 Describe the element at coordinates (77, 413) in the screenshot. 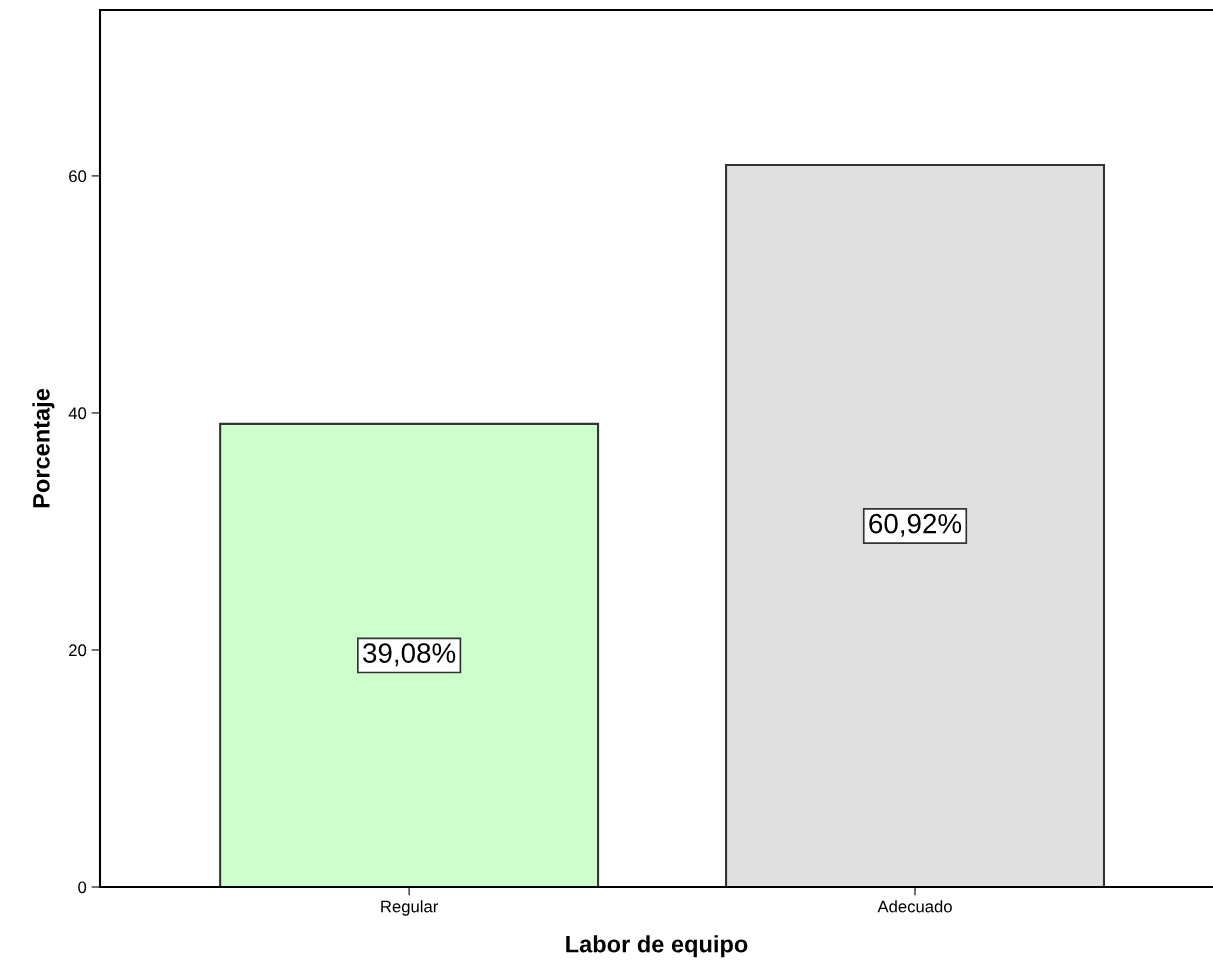

I see `y-tick-label: 40` at that location.